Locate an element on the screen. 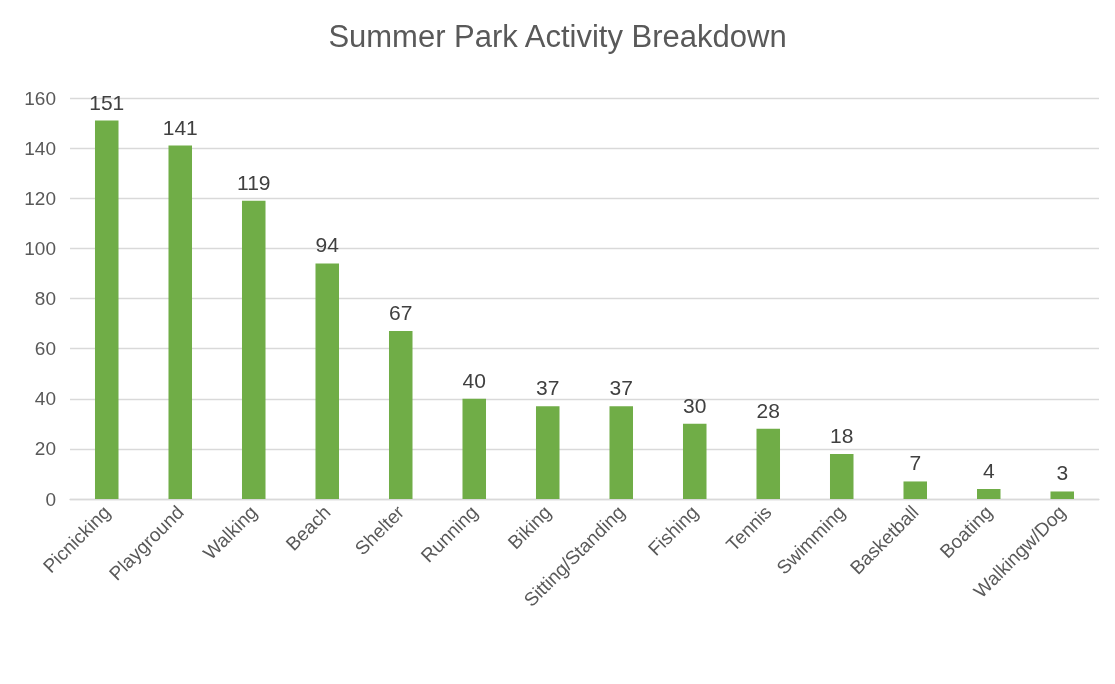  data-label: 7 is located at coordinates (915, 463).